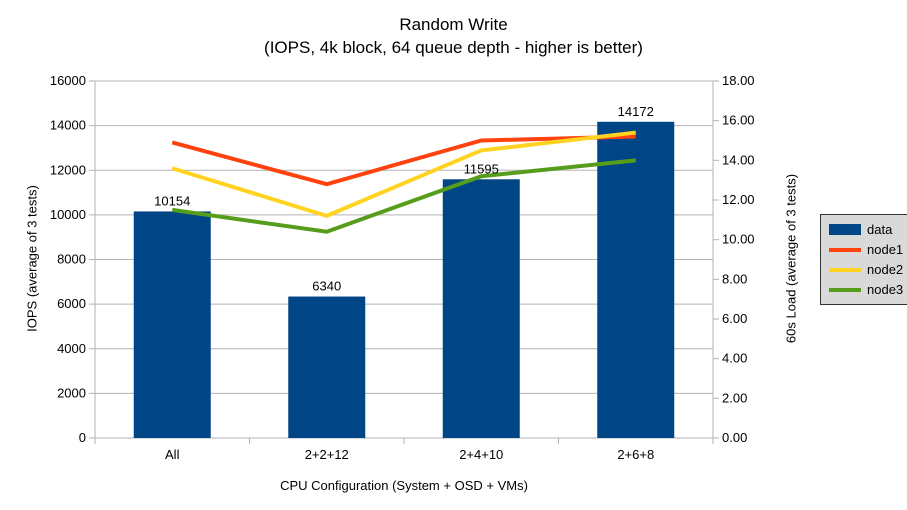 This screenshot has width=907, height=510. I want to click on left-axis-tick-label: 14000, so click(68, 125).